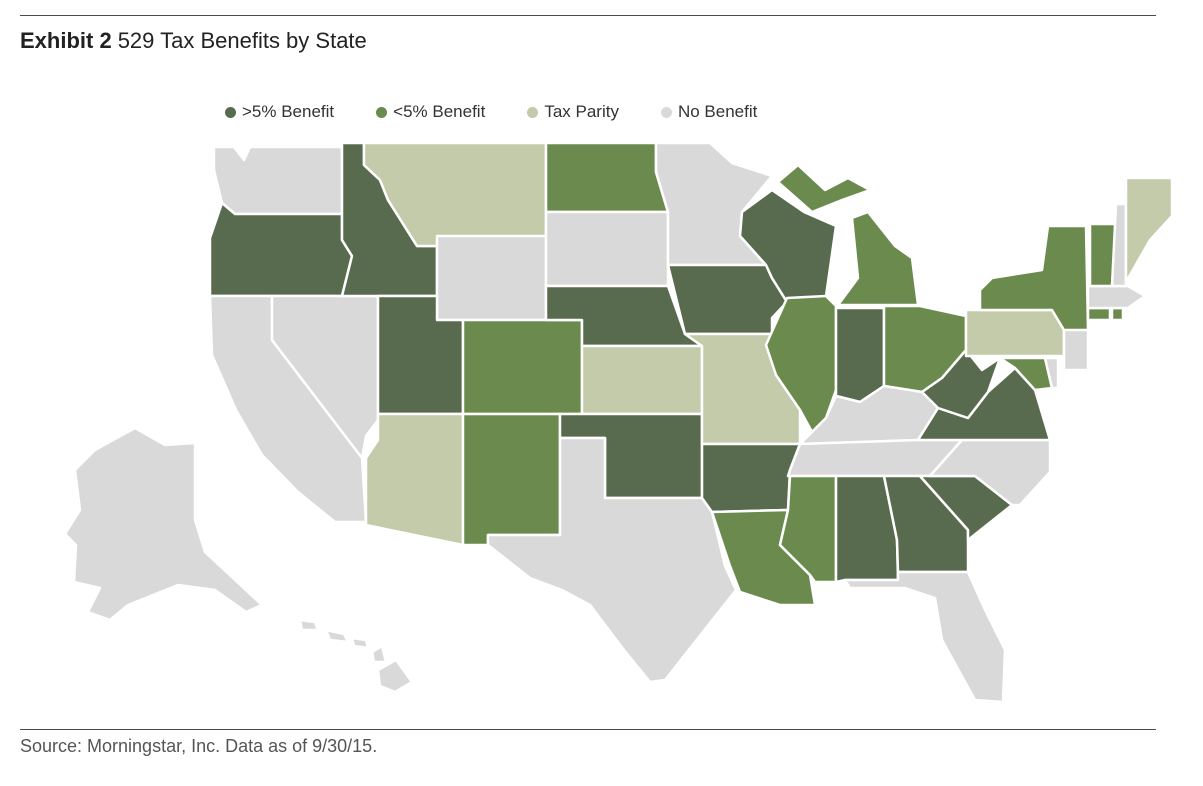  Describe the element at coordinates (1026, 374) in the screenshot. I see `state-md` at that location.